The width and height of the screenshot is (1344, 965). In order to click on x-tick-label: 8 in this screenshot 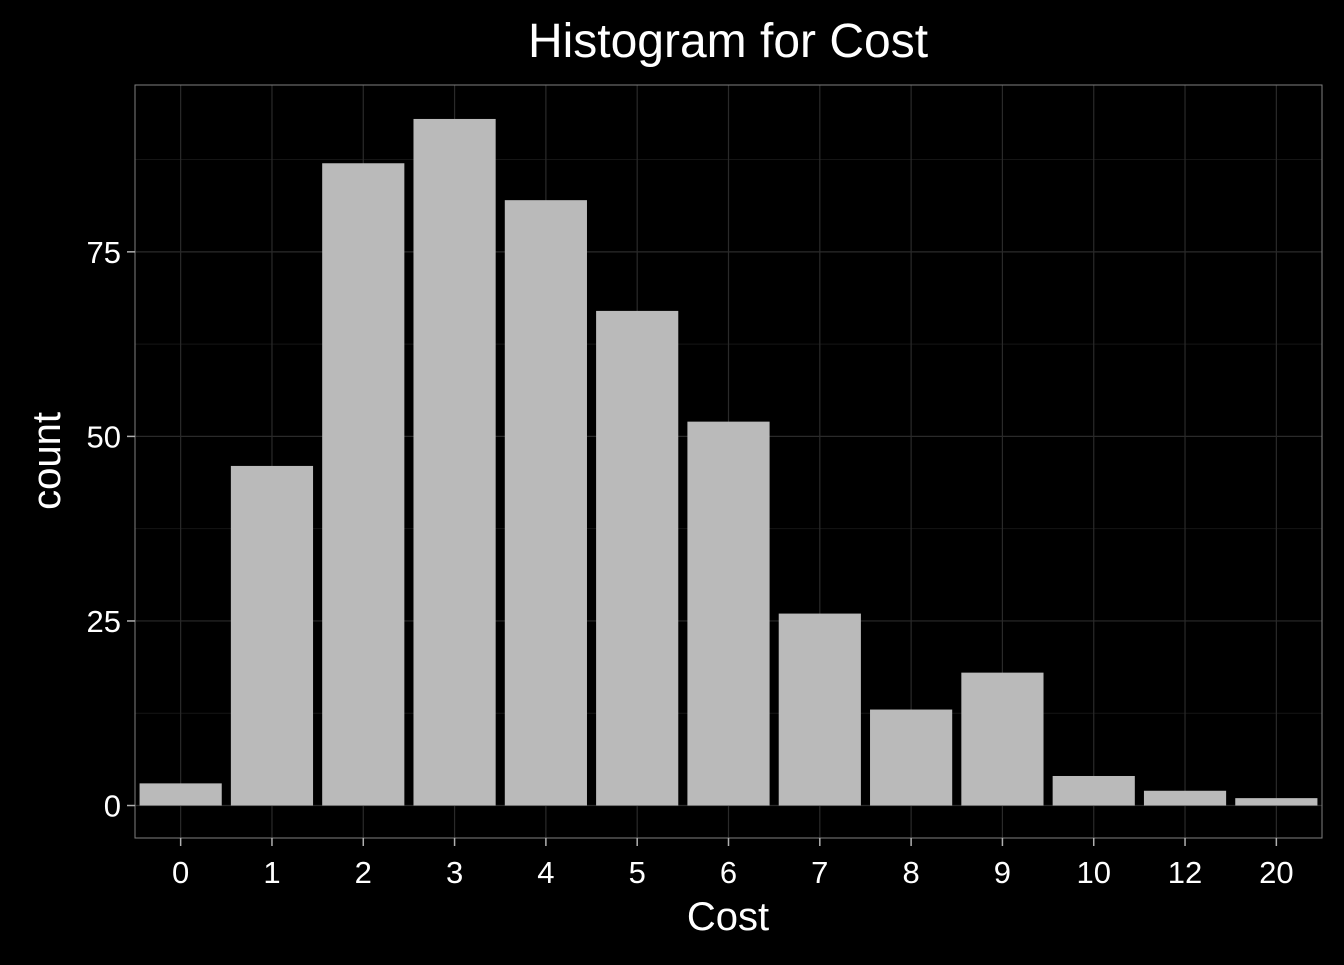, I will do `click(910, 872)`.